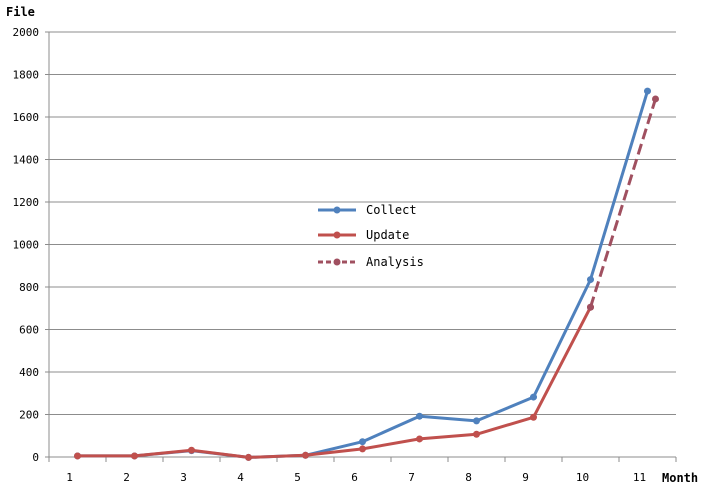 The height and width of the screenshot is (499, 710). Describe the element at coordinates (69, 477) in the screenshot. I see `x-tick-label: 1` at that location.